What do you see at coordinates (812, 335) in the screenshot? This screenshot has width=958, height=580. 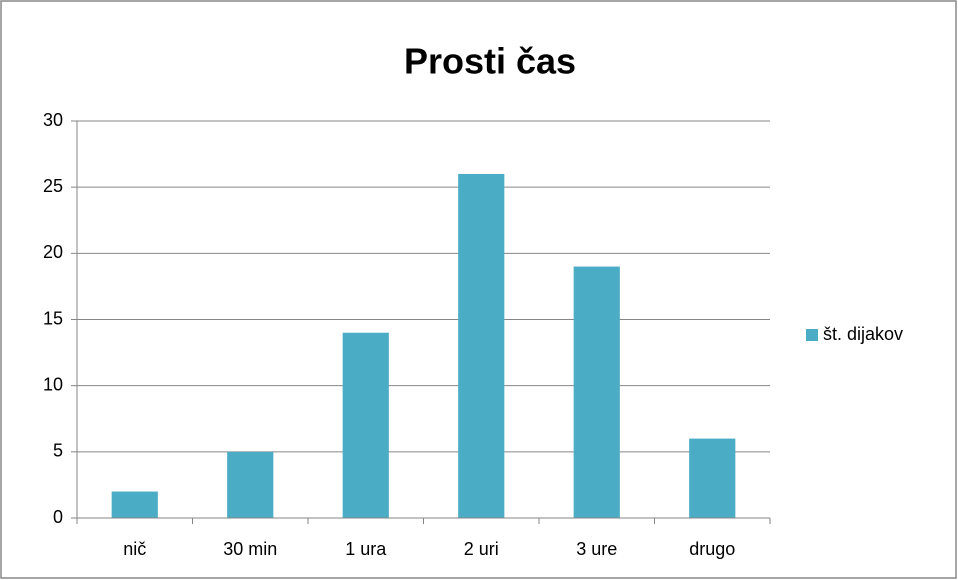 I see `legend-swatch` at bounding box center [812, 335].